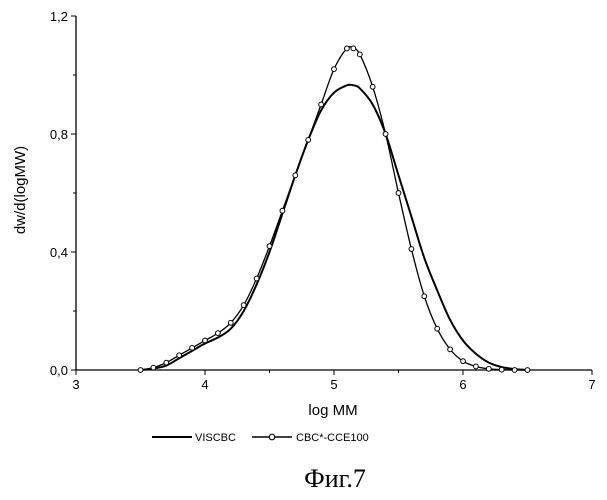 The height and width of the screenshot is (500, 607). Describe the element at coordinates (20, 190) in the screenshot. I see `y-axis-label: dw/d(logMW)` at that location.